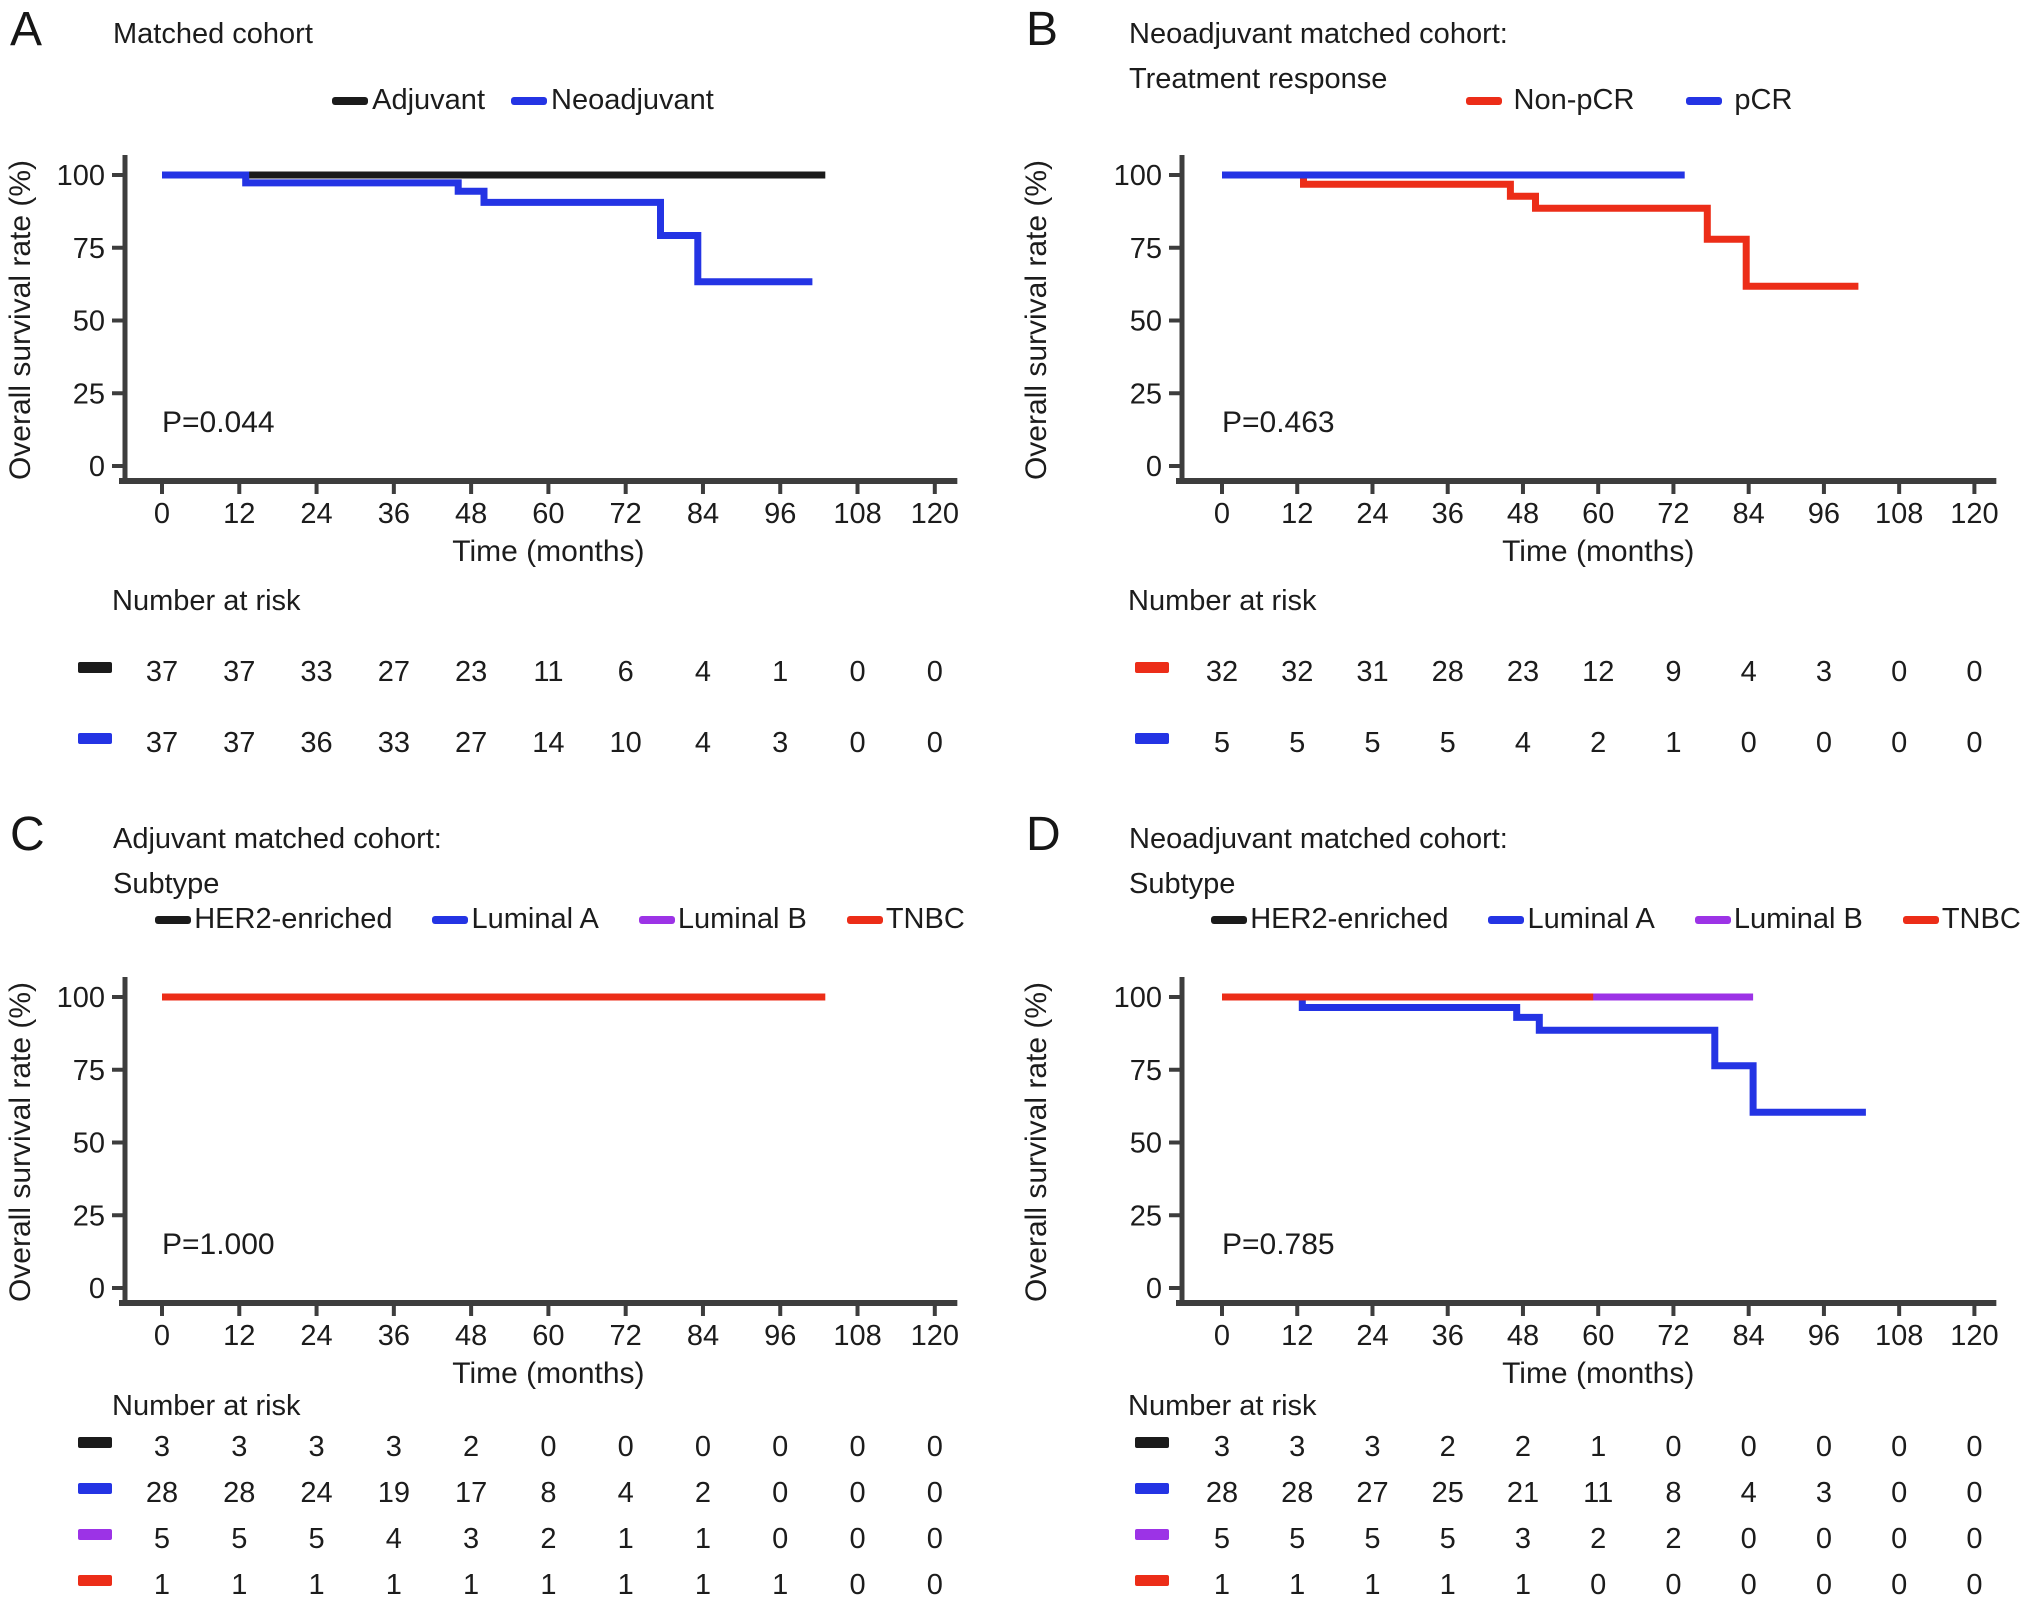 Image resolution: width=2032 pixels, height=1610 pixels. Describe the element at coordinates (1154, 1289) in the screenshot. I see `y-tick-label: 0` at that location.